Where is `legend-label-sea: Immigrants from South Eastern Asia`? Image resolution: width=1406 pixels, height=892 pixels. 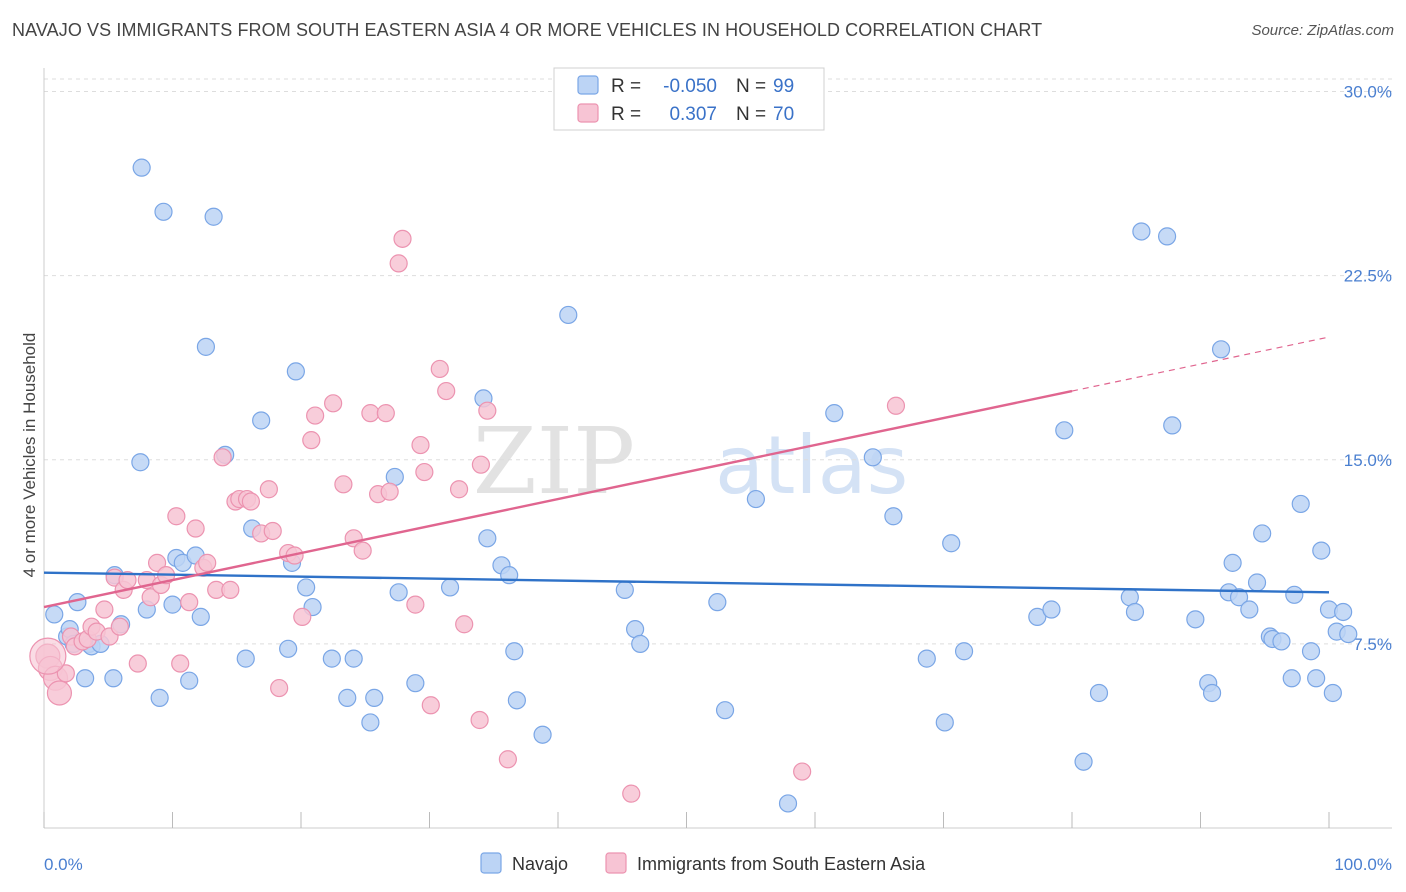 legend-label-sea: Immigrants from South Eastern Asia is located at coordinates (781, 864).